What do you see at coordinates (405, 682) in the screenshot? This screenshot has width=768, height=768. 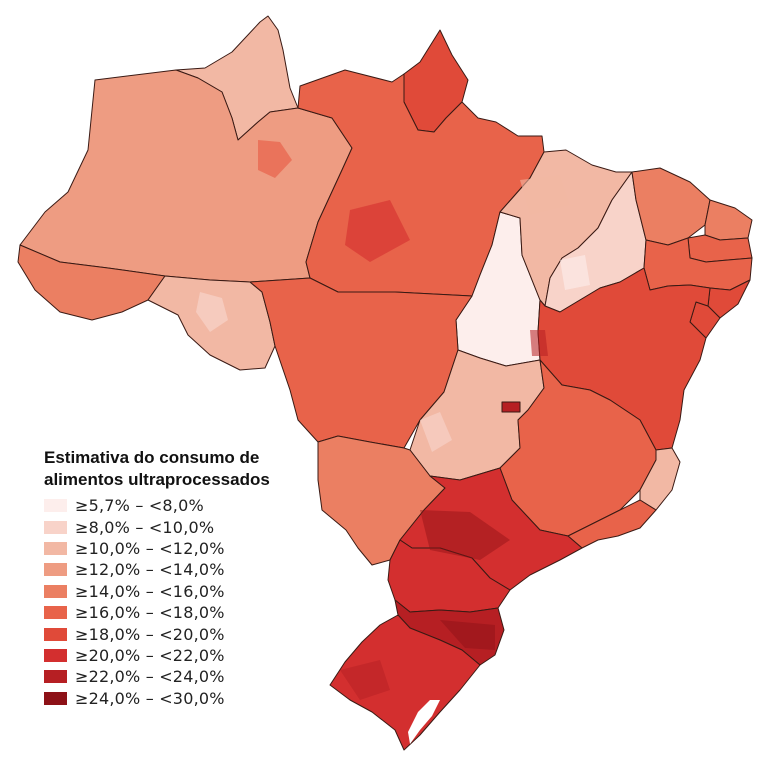 I see `state-rs` at bounding box center [405, 682].